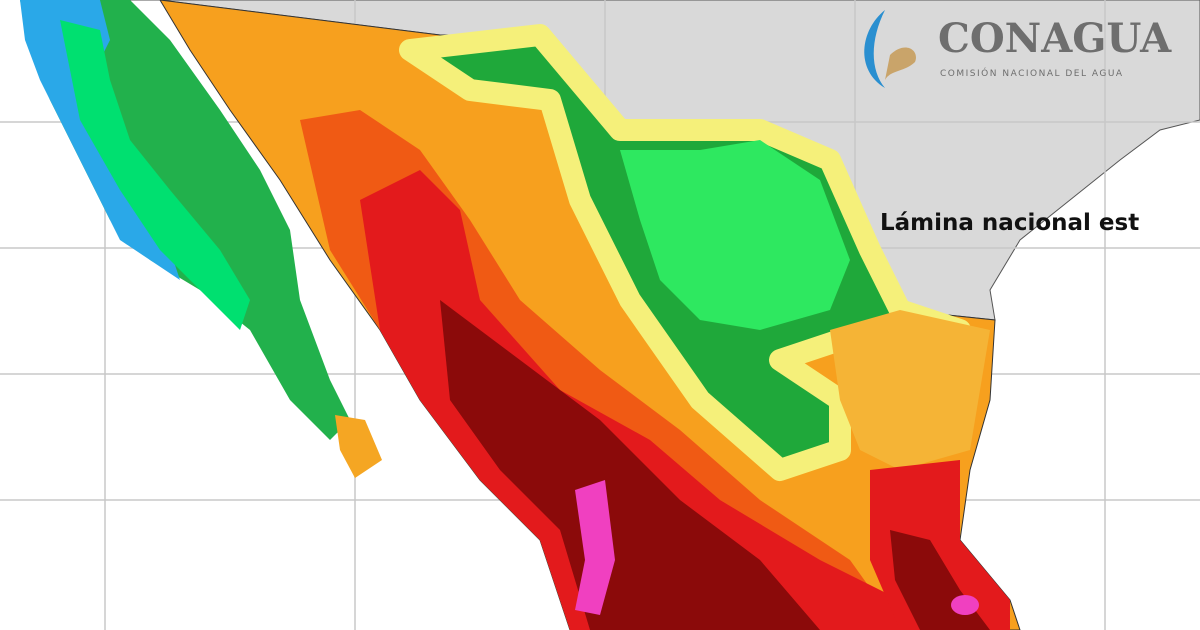 This screenshot has width=1200, height=630. Describe the element at coordinates (1032, 73) in the screenshot. I see `logo-subtitle: COMISIÓN NACIONAL DEL AGUA` at that location.